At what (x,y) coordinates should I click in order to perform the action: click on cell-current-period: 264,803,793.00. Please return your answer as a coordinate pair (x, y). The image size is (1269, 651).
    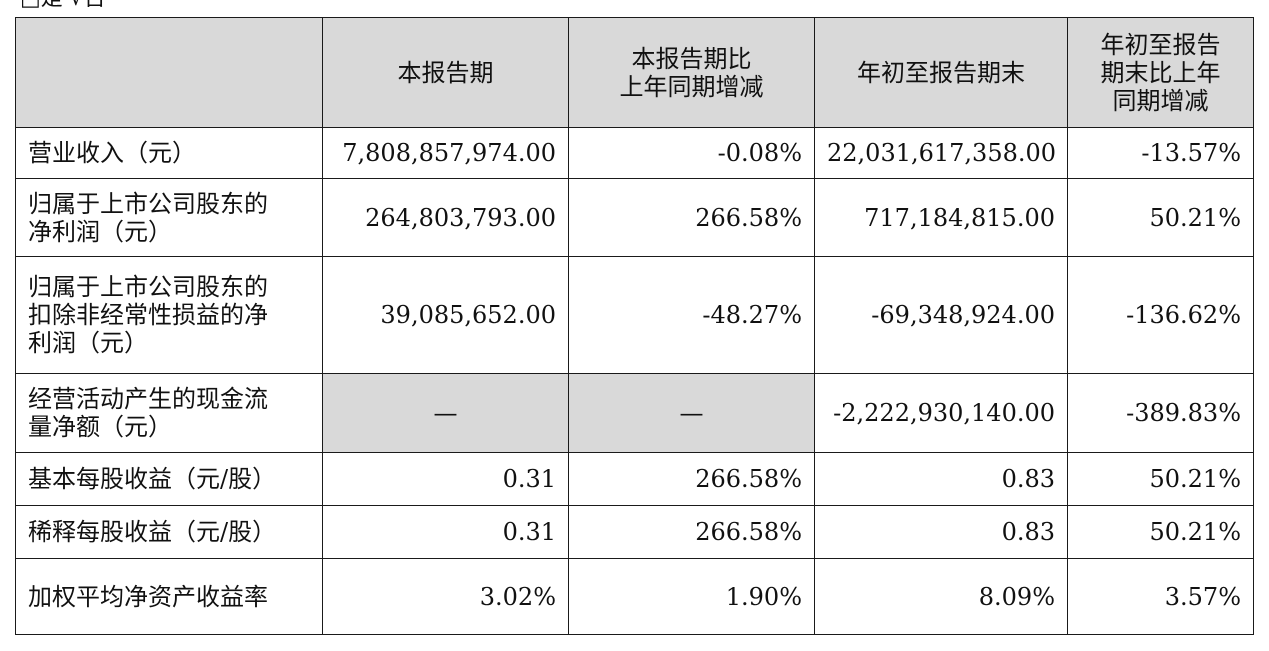
    Looking at the image, I should click on (445, 217).